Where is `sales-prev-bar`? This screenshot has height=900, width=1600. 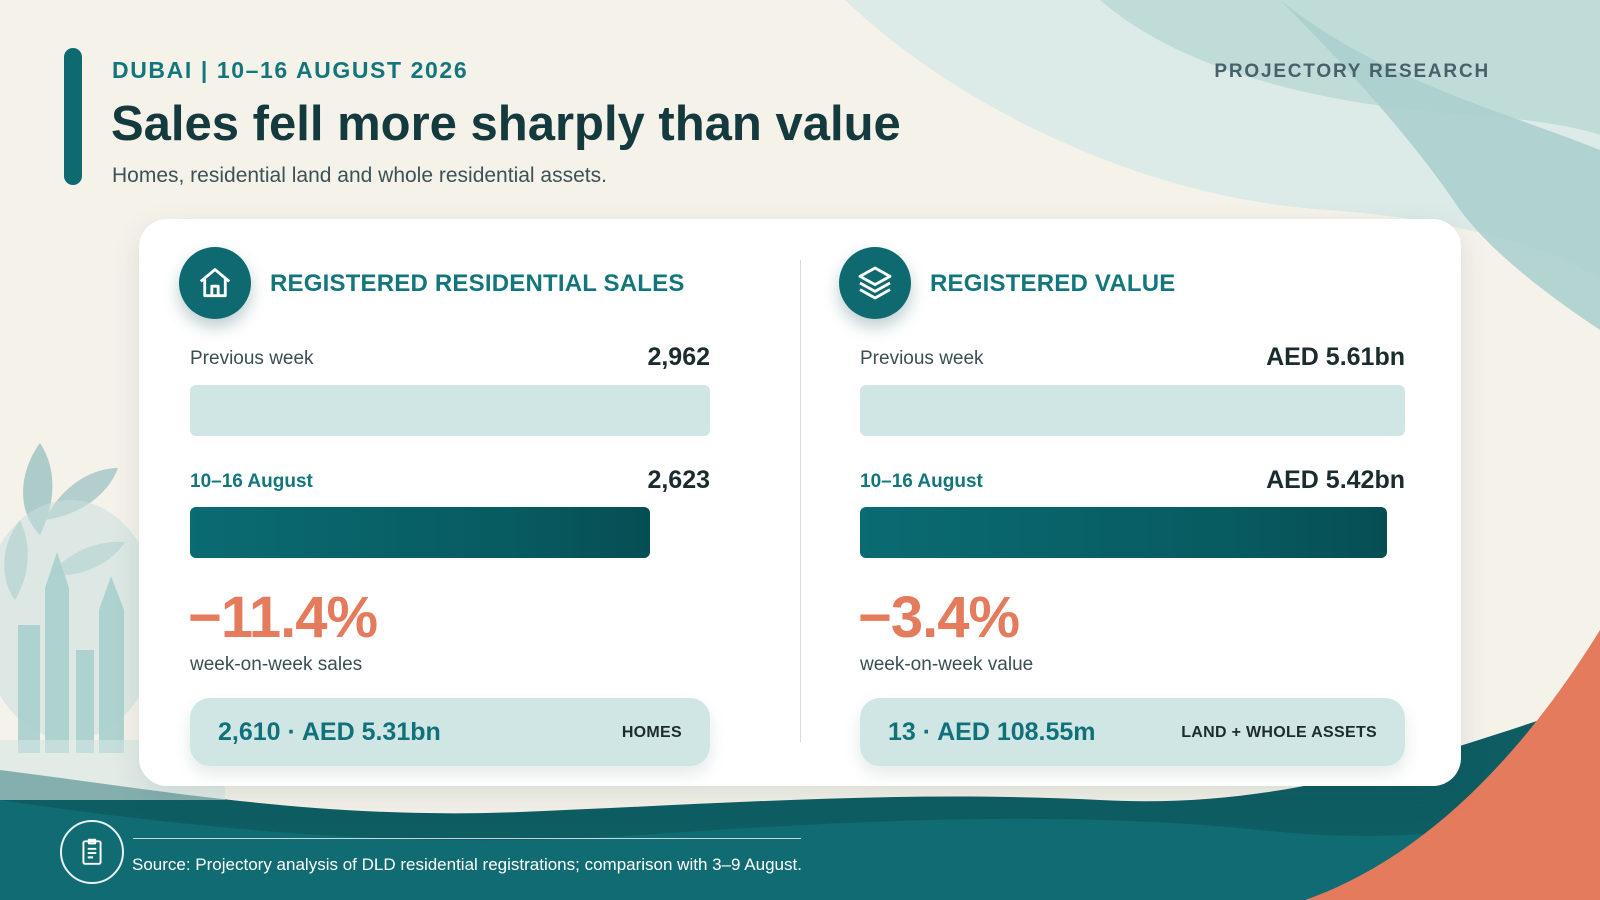
sales-prev-bar is located at coordinates (450, 410).